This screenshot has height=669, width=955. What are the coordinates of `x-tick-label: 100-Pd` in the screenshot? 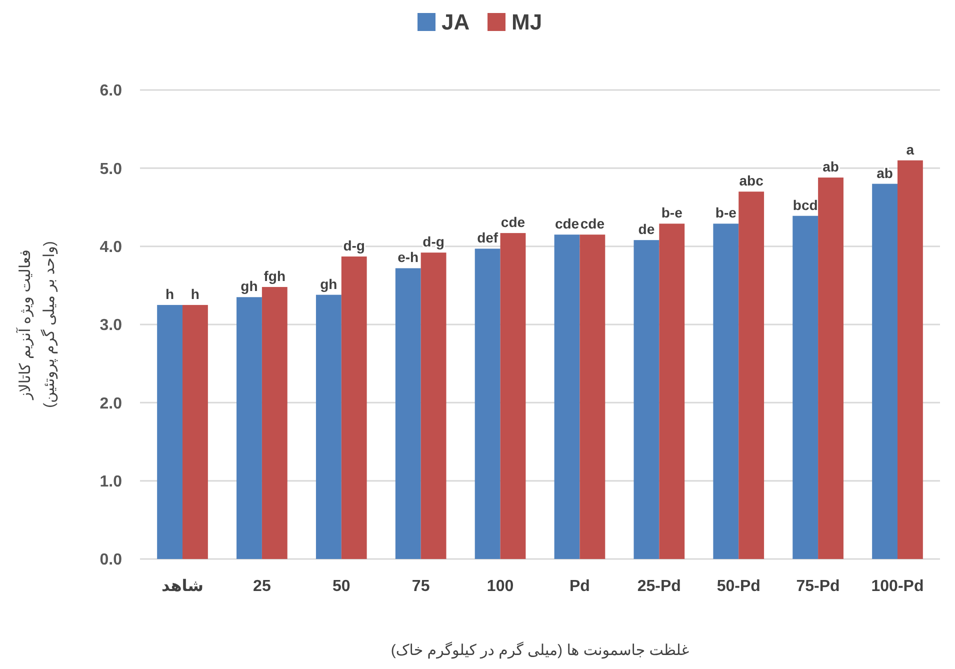 It's located at (897, 586).